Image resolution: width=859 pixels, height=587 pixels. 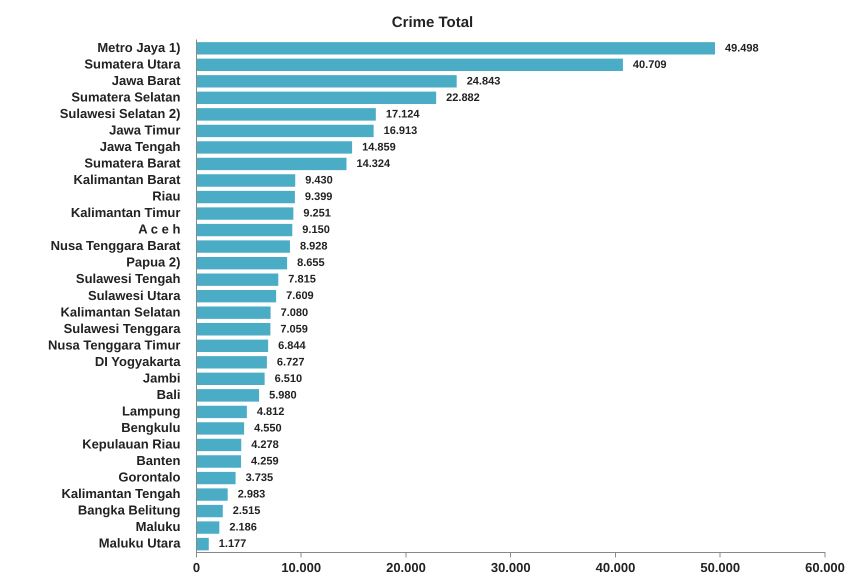 What do you see at coordinates (318, 197) in the screenshot?
I see `data-label: 9.399` at bounding box center [318, 197].